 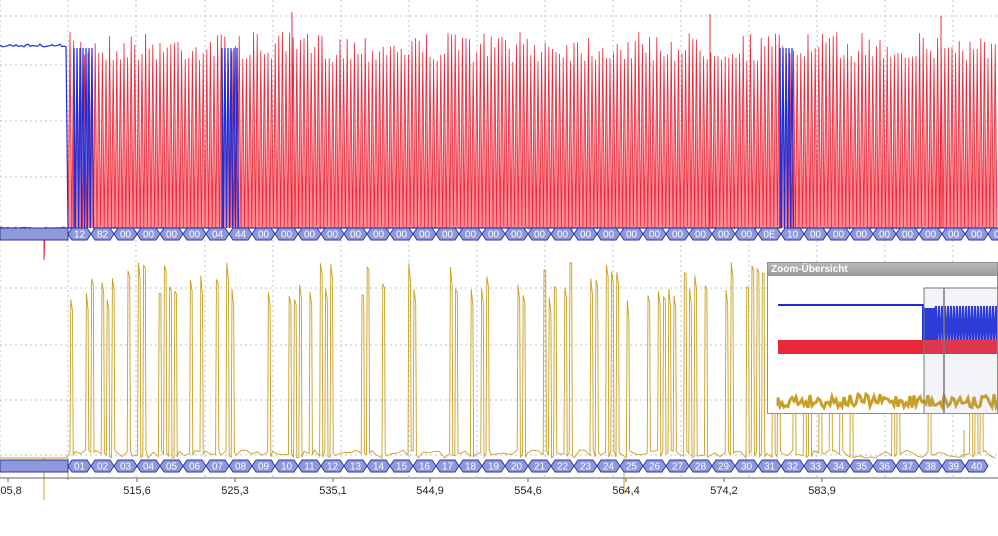 I want to click on bus-byte-label: 21, so click(x=540, y=467).